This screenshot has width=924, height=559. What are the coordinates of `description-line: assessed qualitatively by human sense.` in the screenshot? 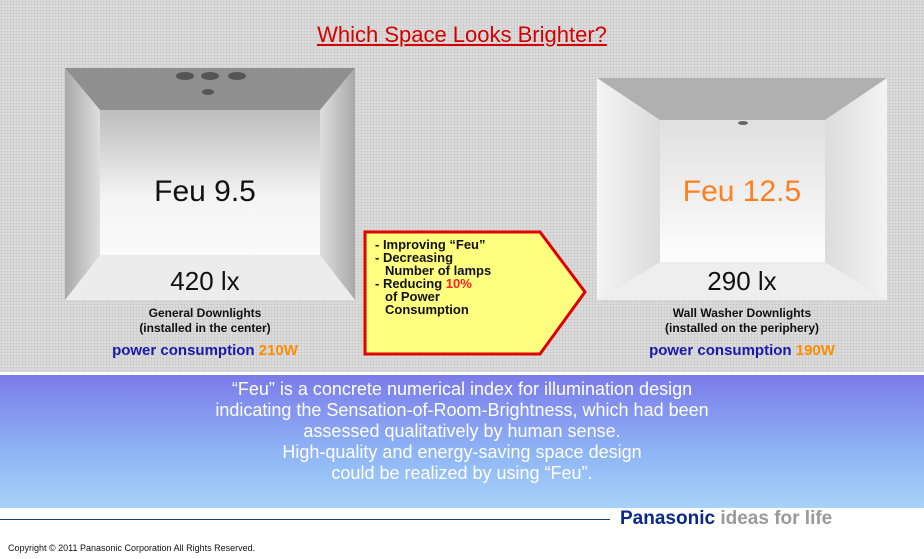 It's located at (462, 431).